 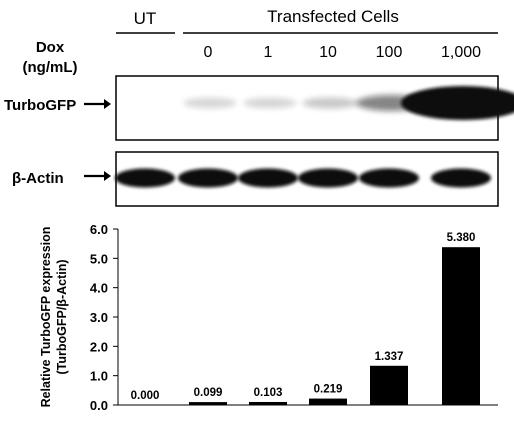 What do you see at coordinates (97, 104) in the screenshot?
I see `turbogfp-arrow-icon` at bounding box center [97, 104].